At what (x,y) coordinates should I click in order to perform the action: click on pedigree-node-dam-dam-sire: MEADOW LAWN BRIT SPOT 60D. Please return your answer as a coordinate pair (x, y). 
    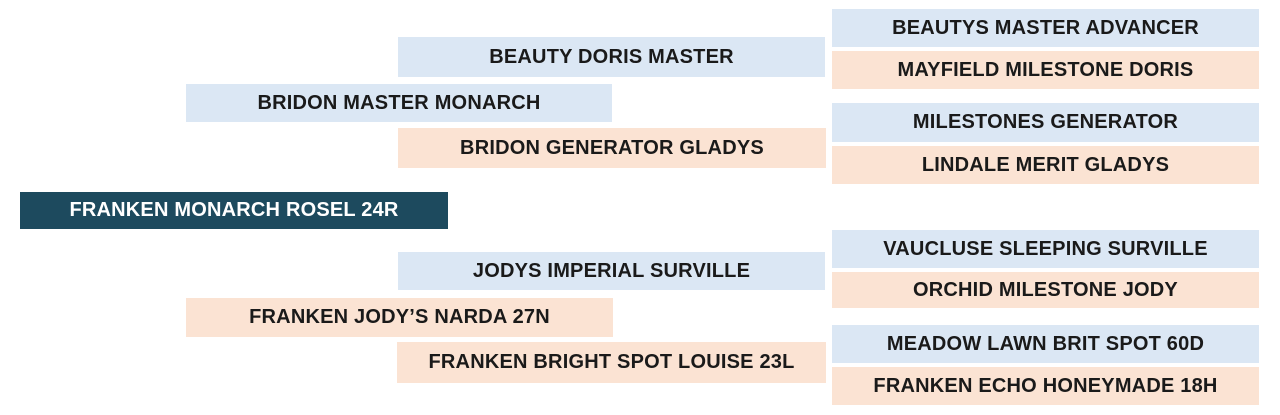
    Looking at the image, I should click on (1045, 344).